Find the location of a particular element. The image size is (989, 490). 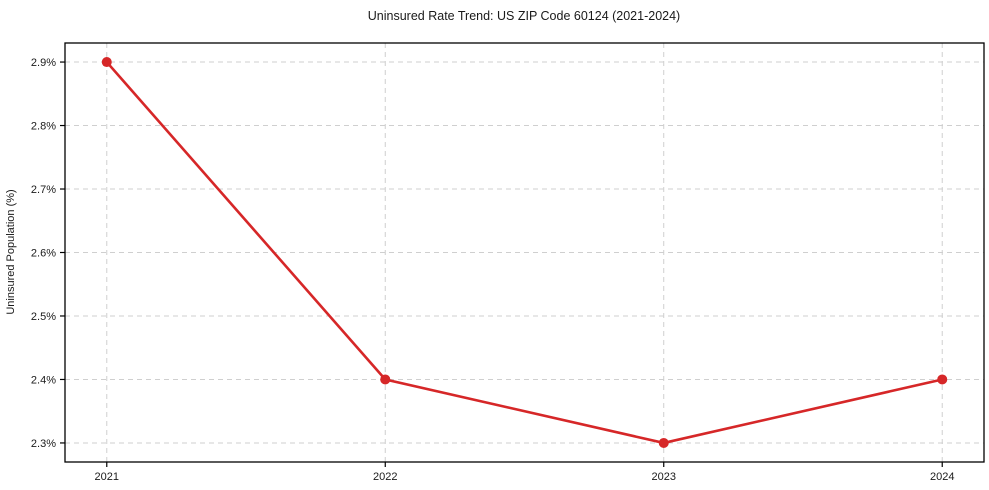

y-tick-label: 2.8% is located at coordinates (43, 127).